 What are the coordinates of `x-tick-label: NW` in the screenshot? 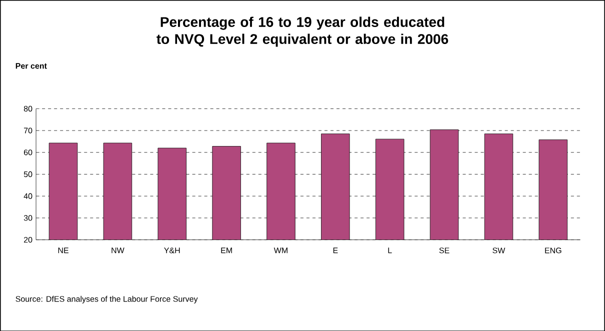 It's located at (118, 250).